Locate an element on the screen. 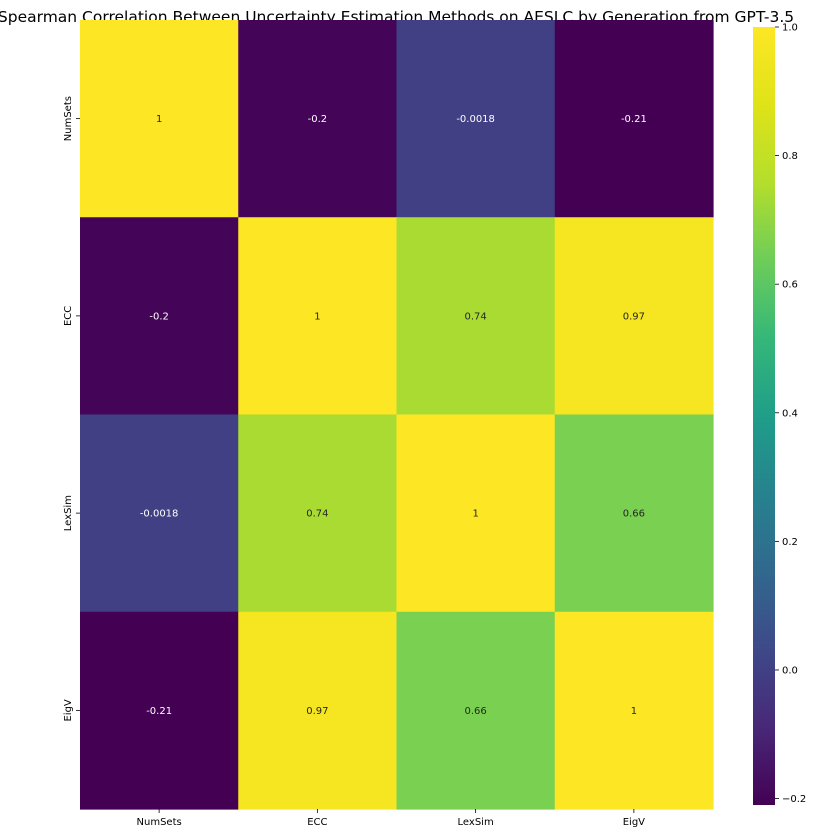 The width and height of the screenshot is (831, 834). cell-label-EigV-ECC: 0.97 is located at coordinates (317, 711).